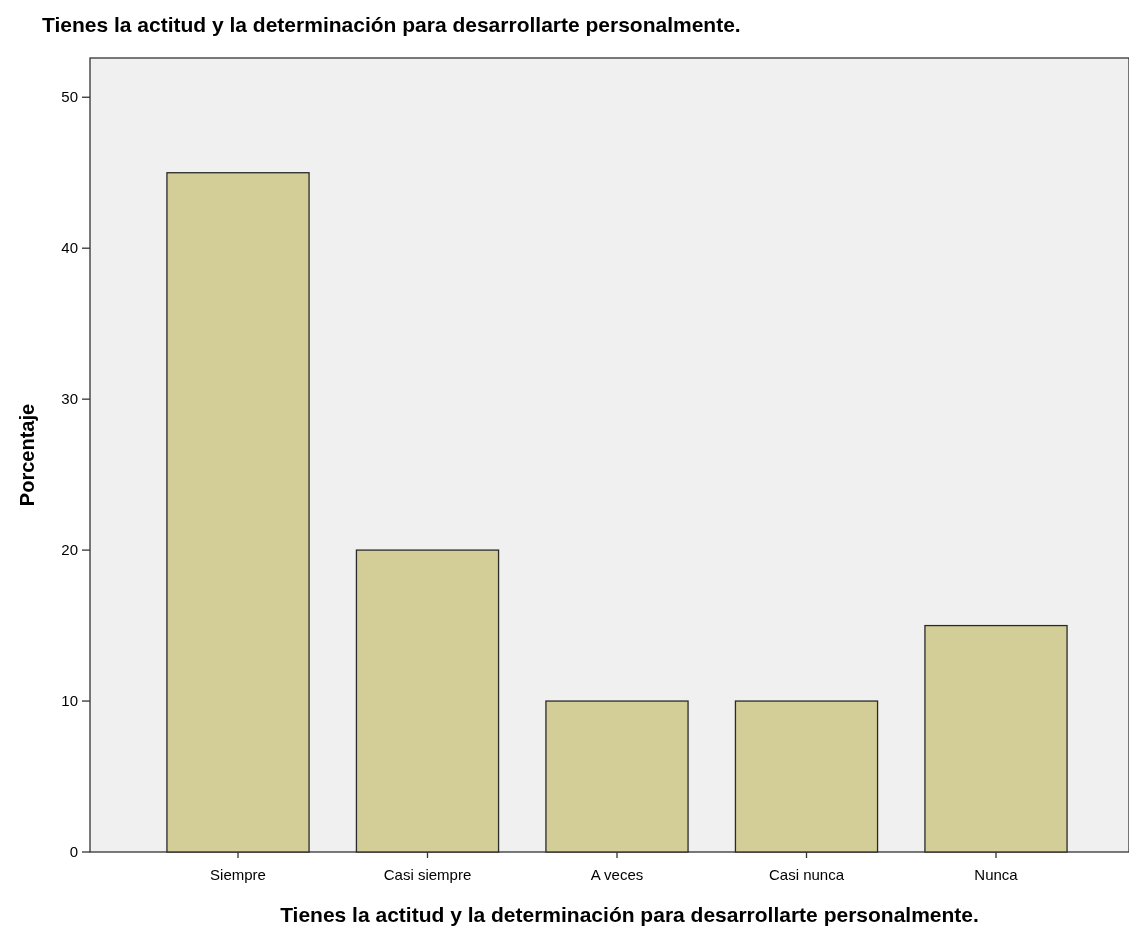  What do you see at coordinates (69, 701) in the screenshot?
I see `y-tick-label: 10` at bounding box center [69, 701].